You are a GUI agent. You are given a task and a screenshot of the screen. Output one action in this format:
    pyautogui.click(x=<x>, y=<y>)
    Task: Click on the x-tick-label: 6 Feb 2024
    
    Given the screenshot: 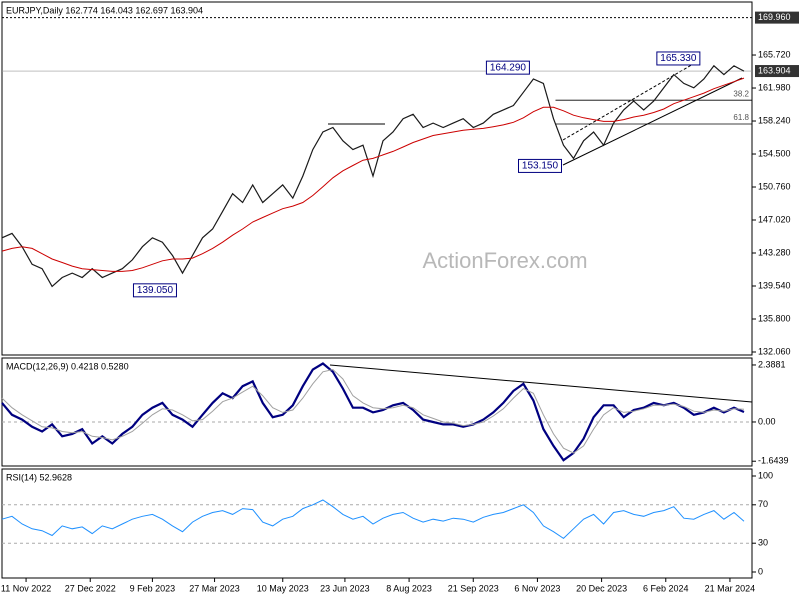 What is the action you would take?
    pyautogui.click(x=666, y=588)
    